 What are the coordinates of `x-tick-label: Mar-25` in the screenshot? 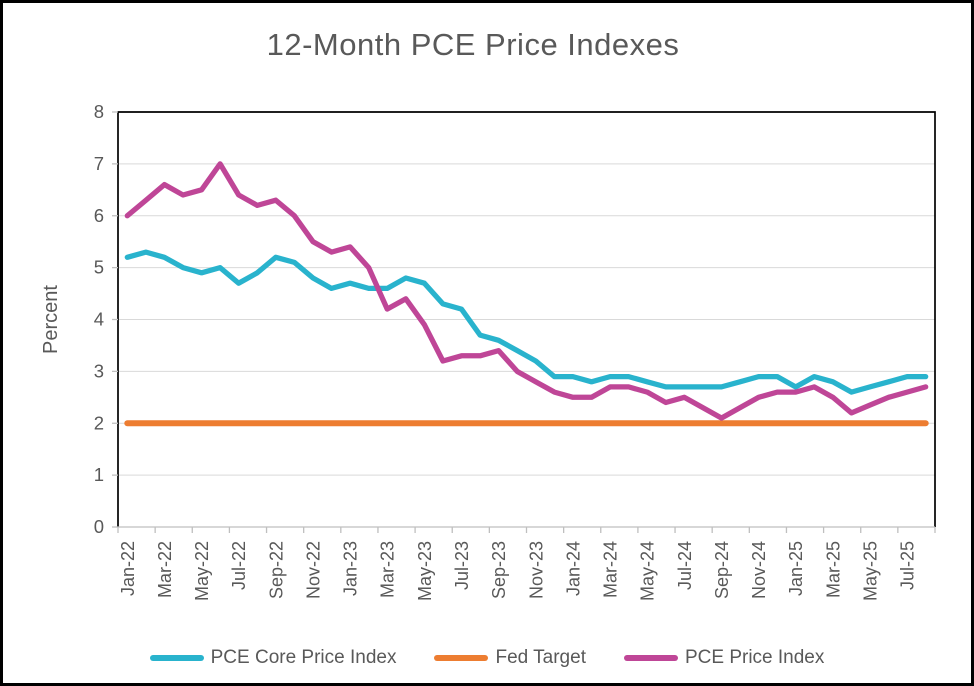 It's located at (833, 569).